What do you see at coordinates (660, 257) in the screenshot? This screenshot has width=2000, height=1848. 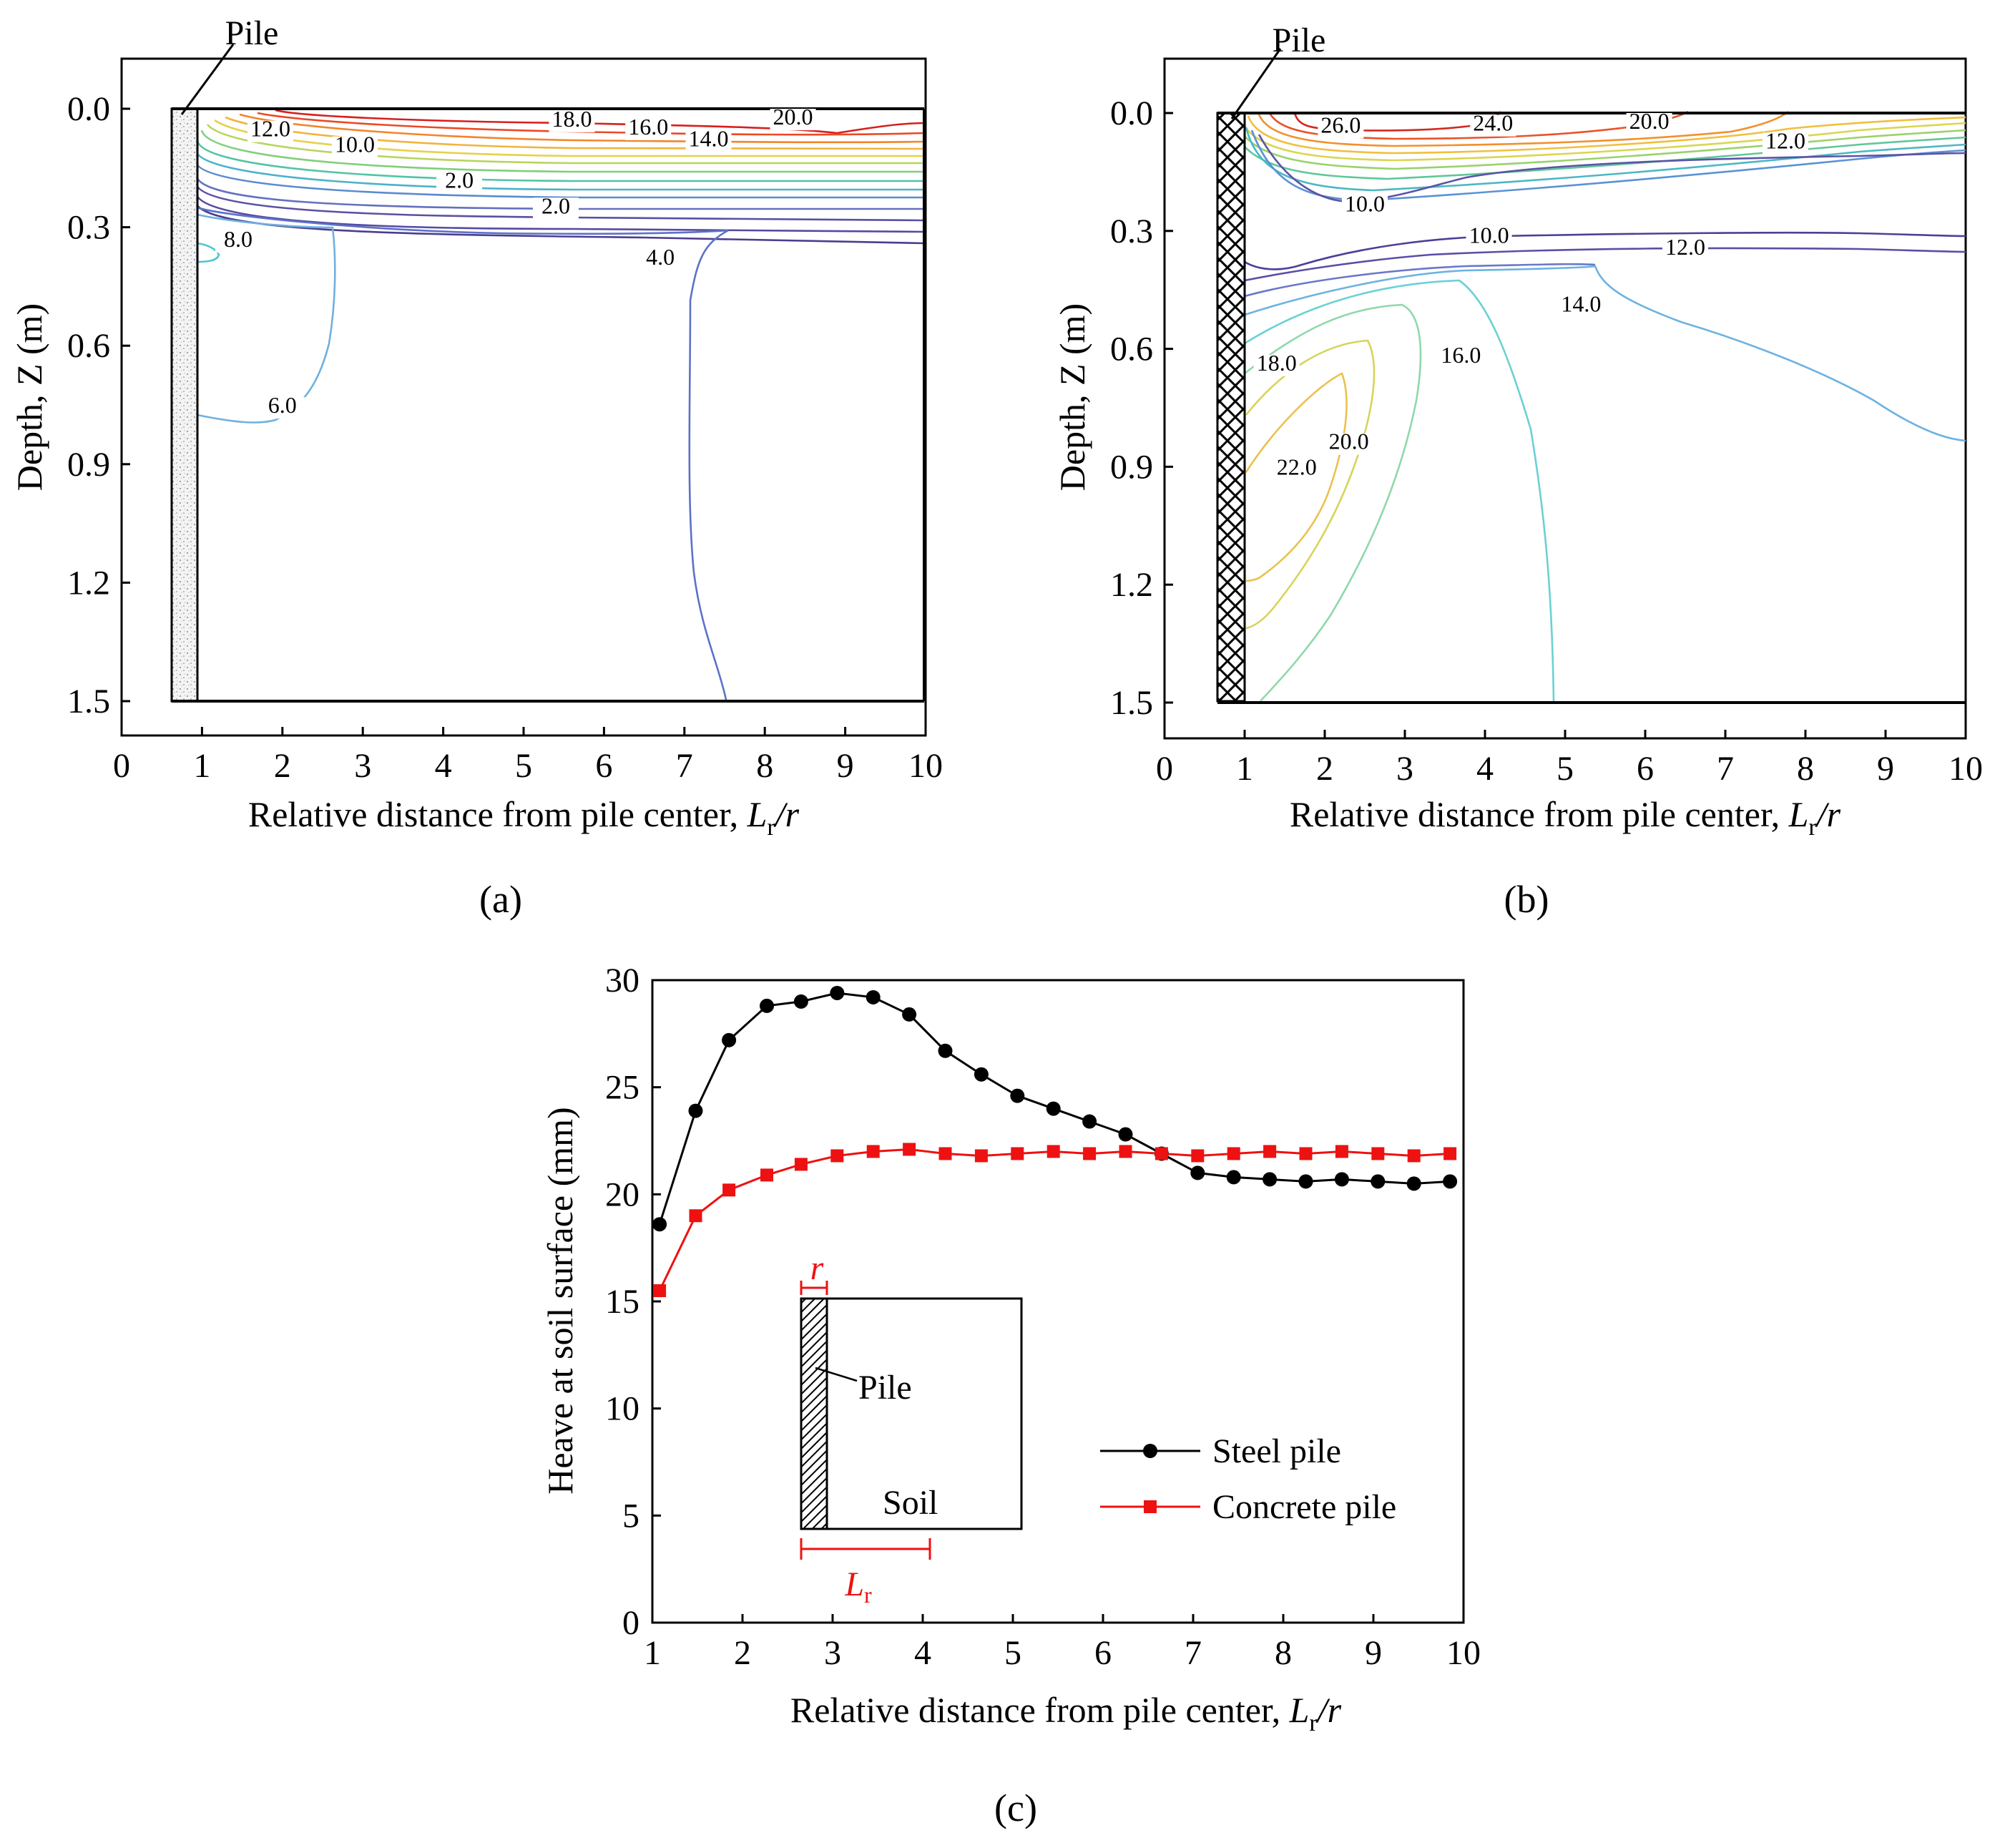 I see `contour-label-a-9: 4.0` at bounding box center [660, 257].